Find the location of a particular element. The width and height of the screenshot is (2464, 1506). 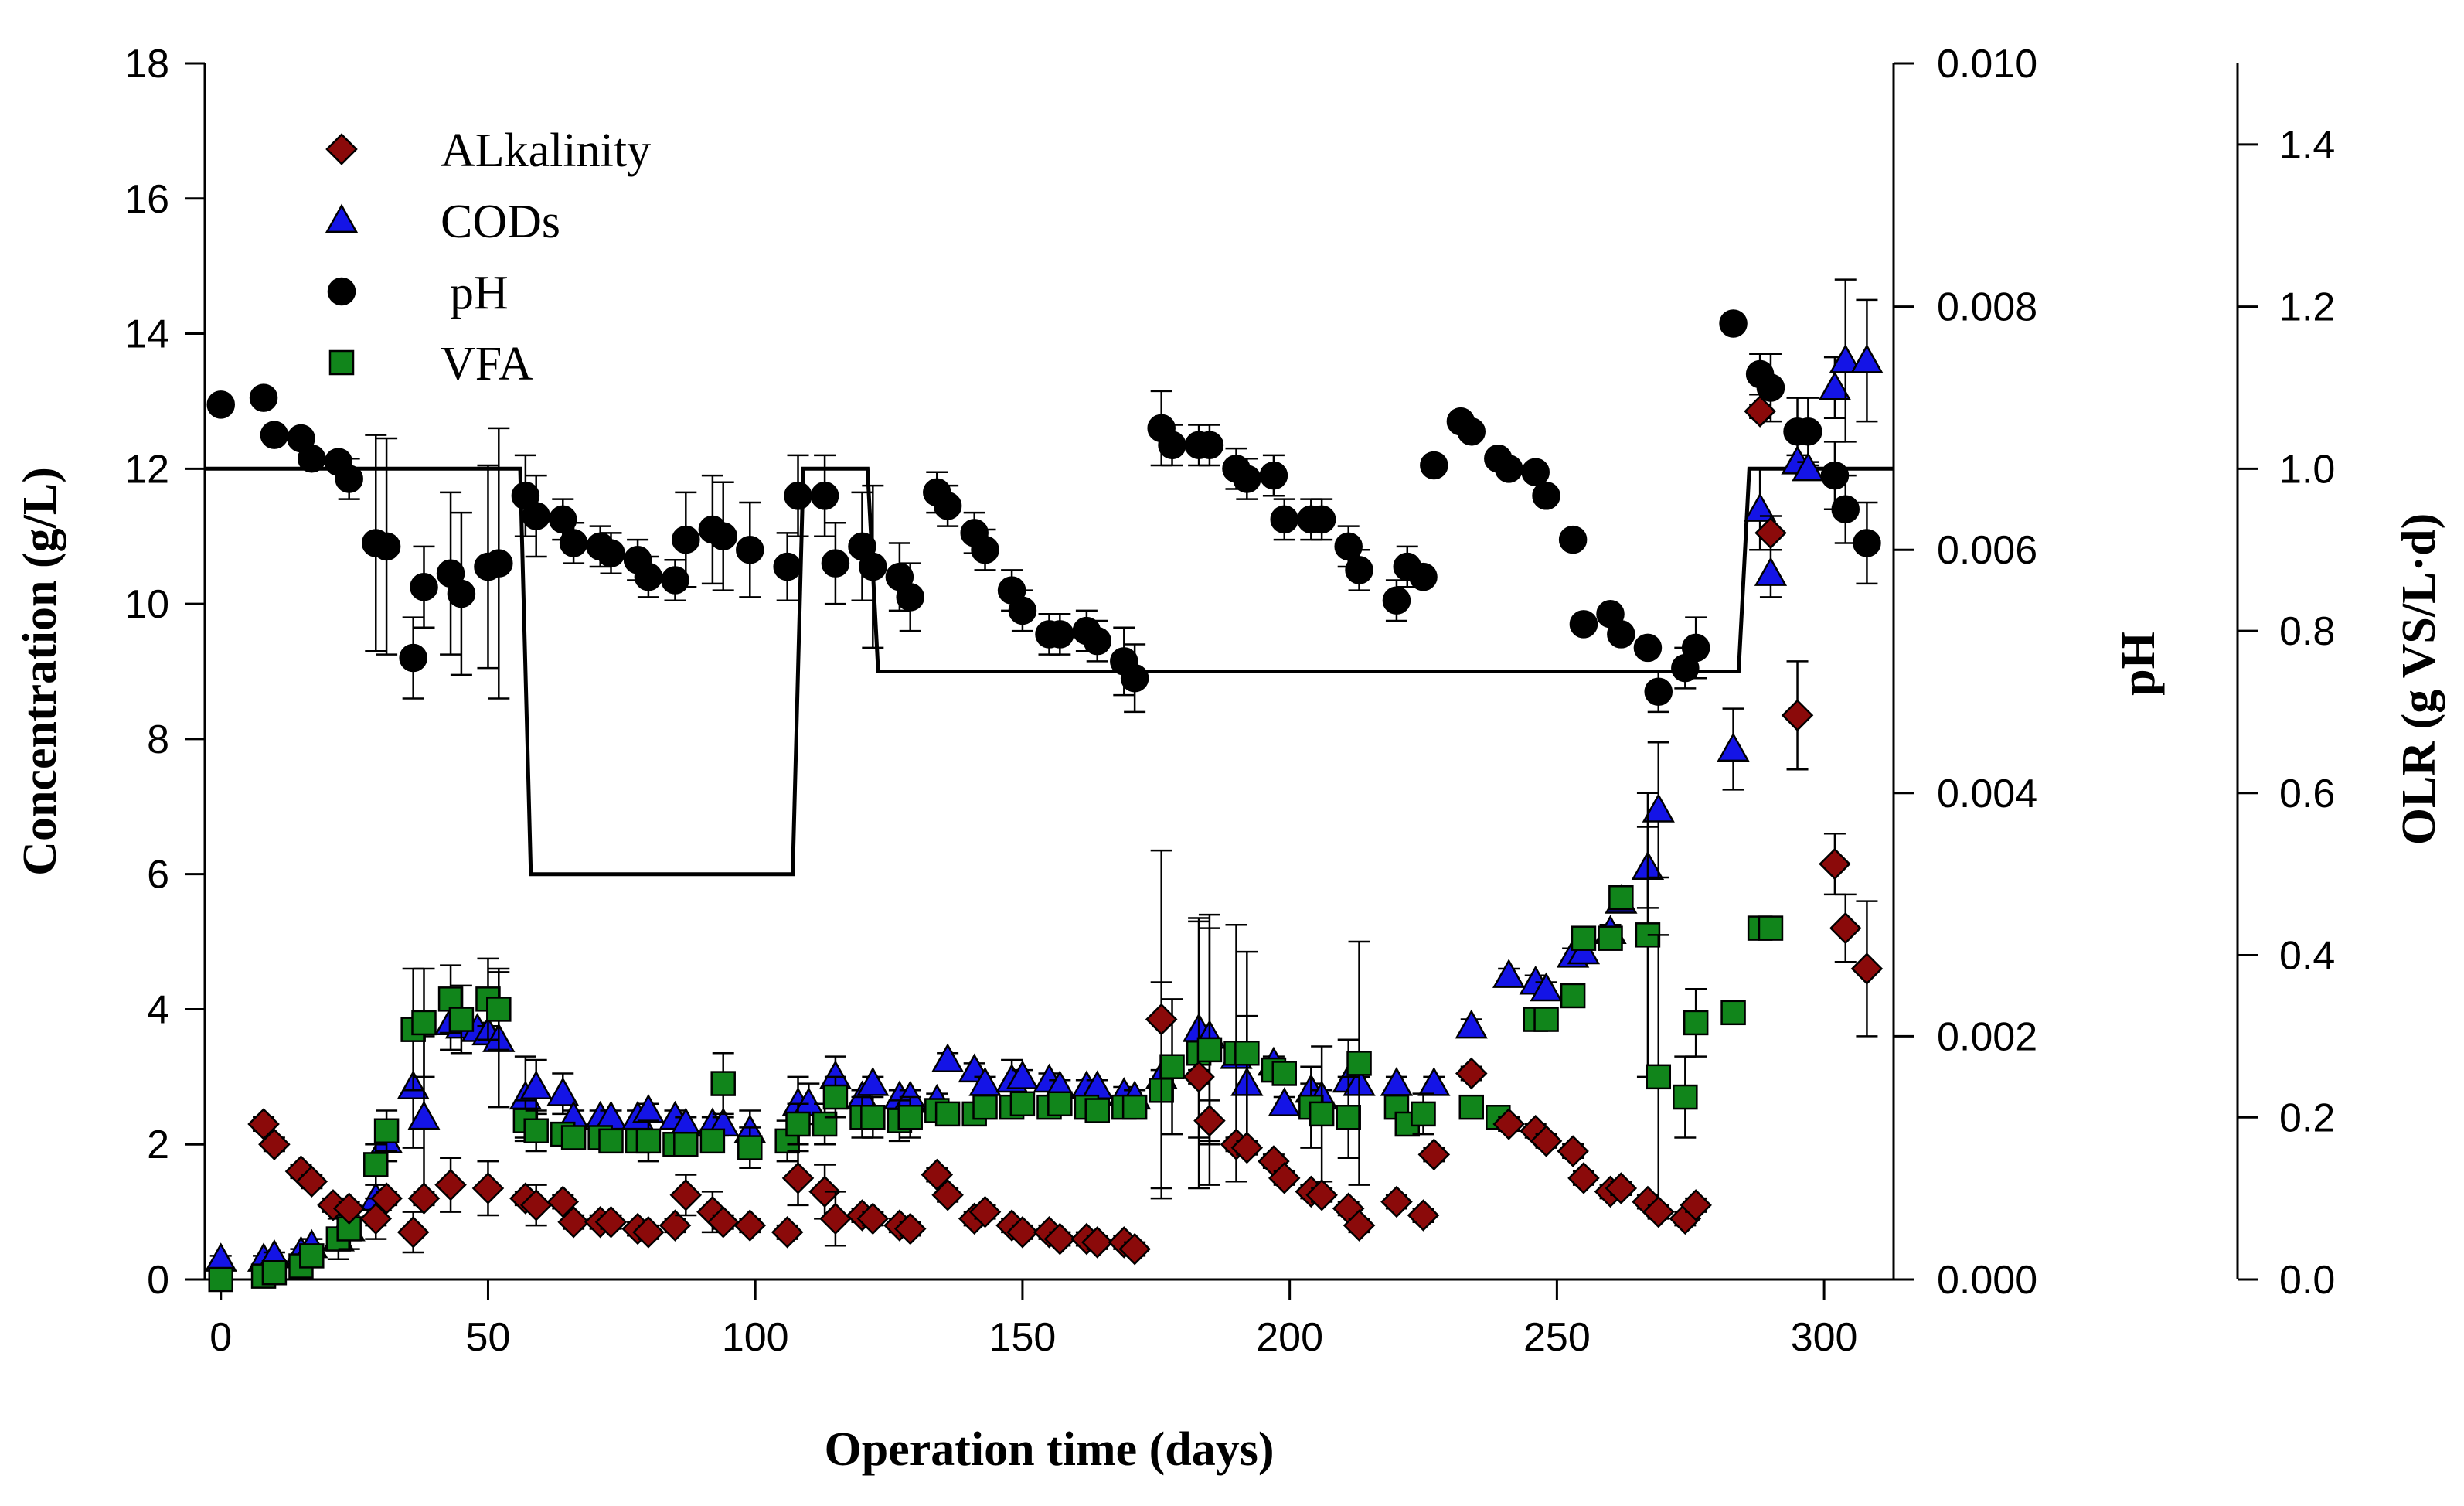

legend-marker-ph is located at coordinates (341, 291).